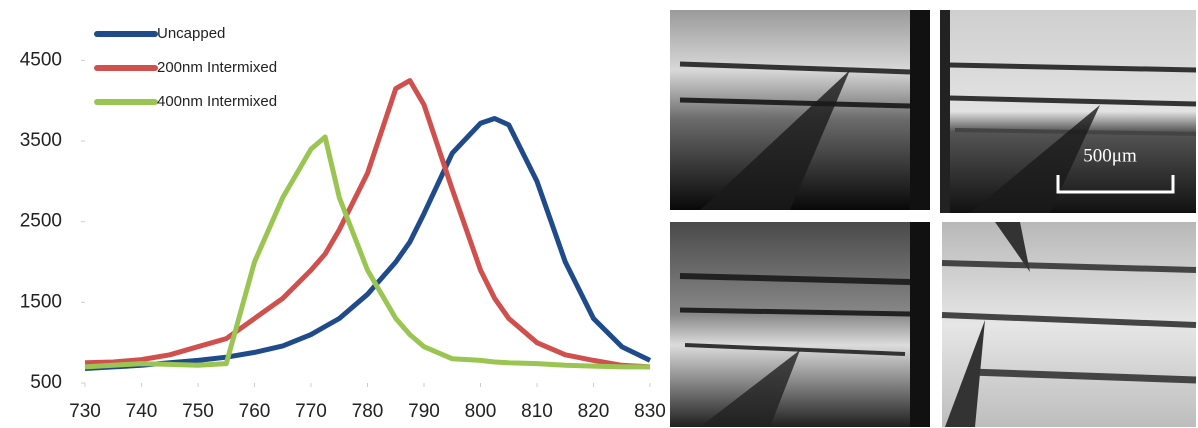 This screenshot has height=428, width=1198. What do you see at coordinates (1068, 111) in the screenshot?
I see `micrograph: 500μm` at bounding box center [1068, 111].